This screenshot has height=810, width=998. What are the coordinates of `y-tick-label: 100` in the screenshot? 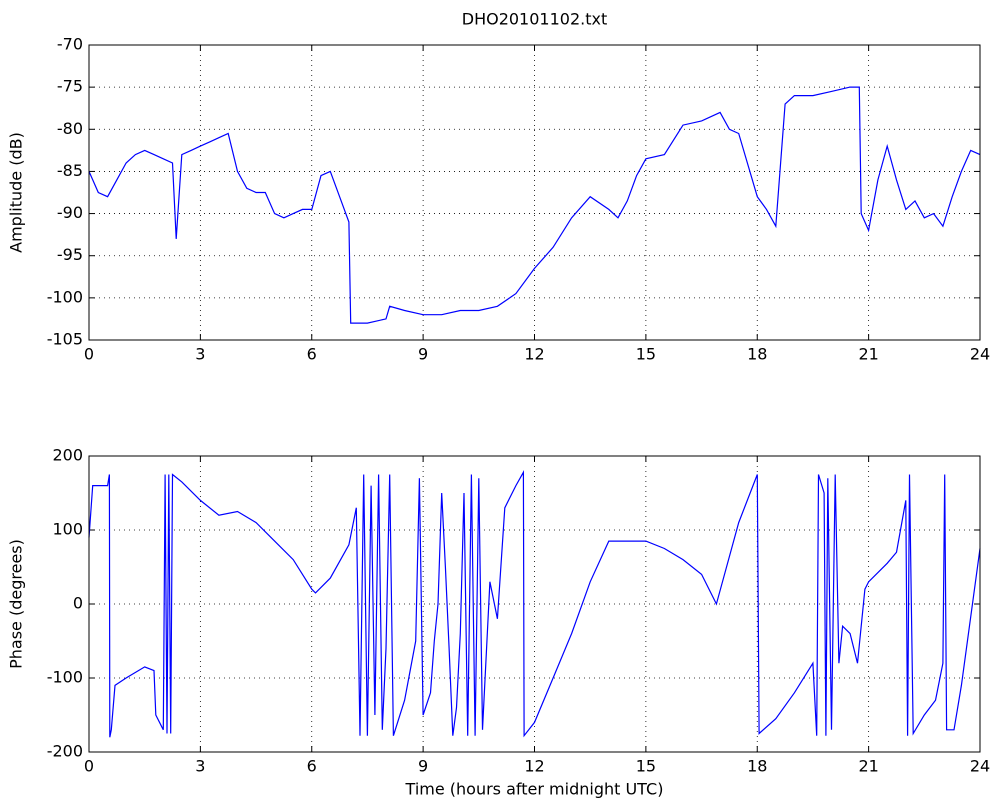 It's located at (67, 529).